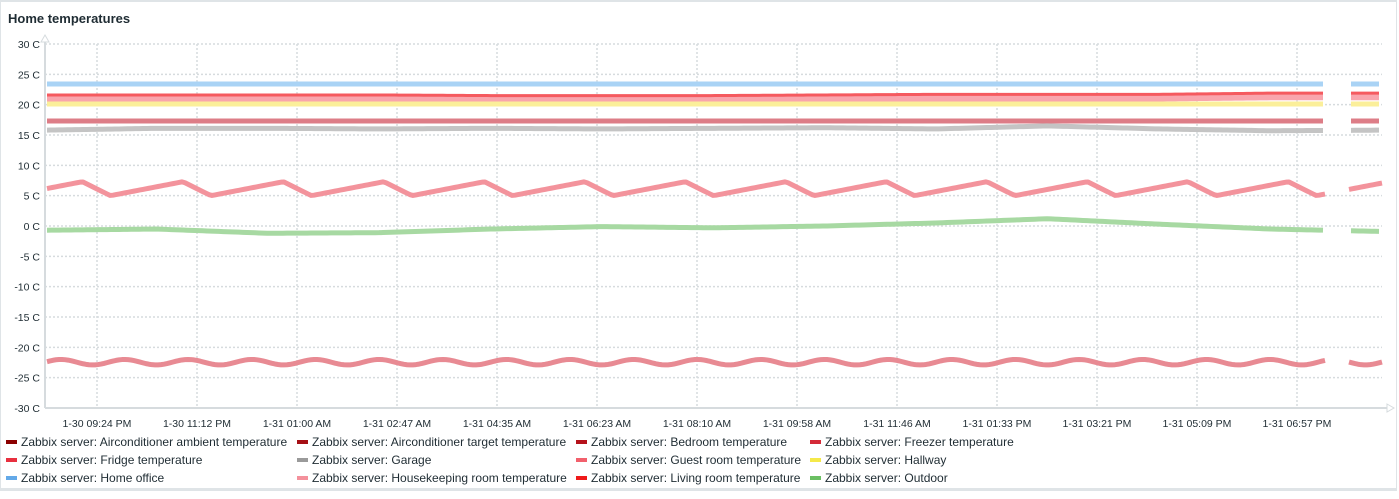 The width and height of the screenshot is (1399, 499). Describe the element at coordinates (919, 442) in the screenshot. I see `legend-label: Zabbix server: Freezer temperature` at that location.